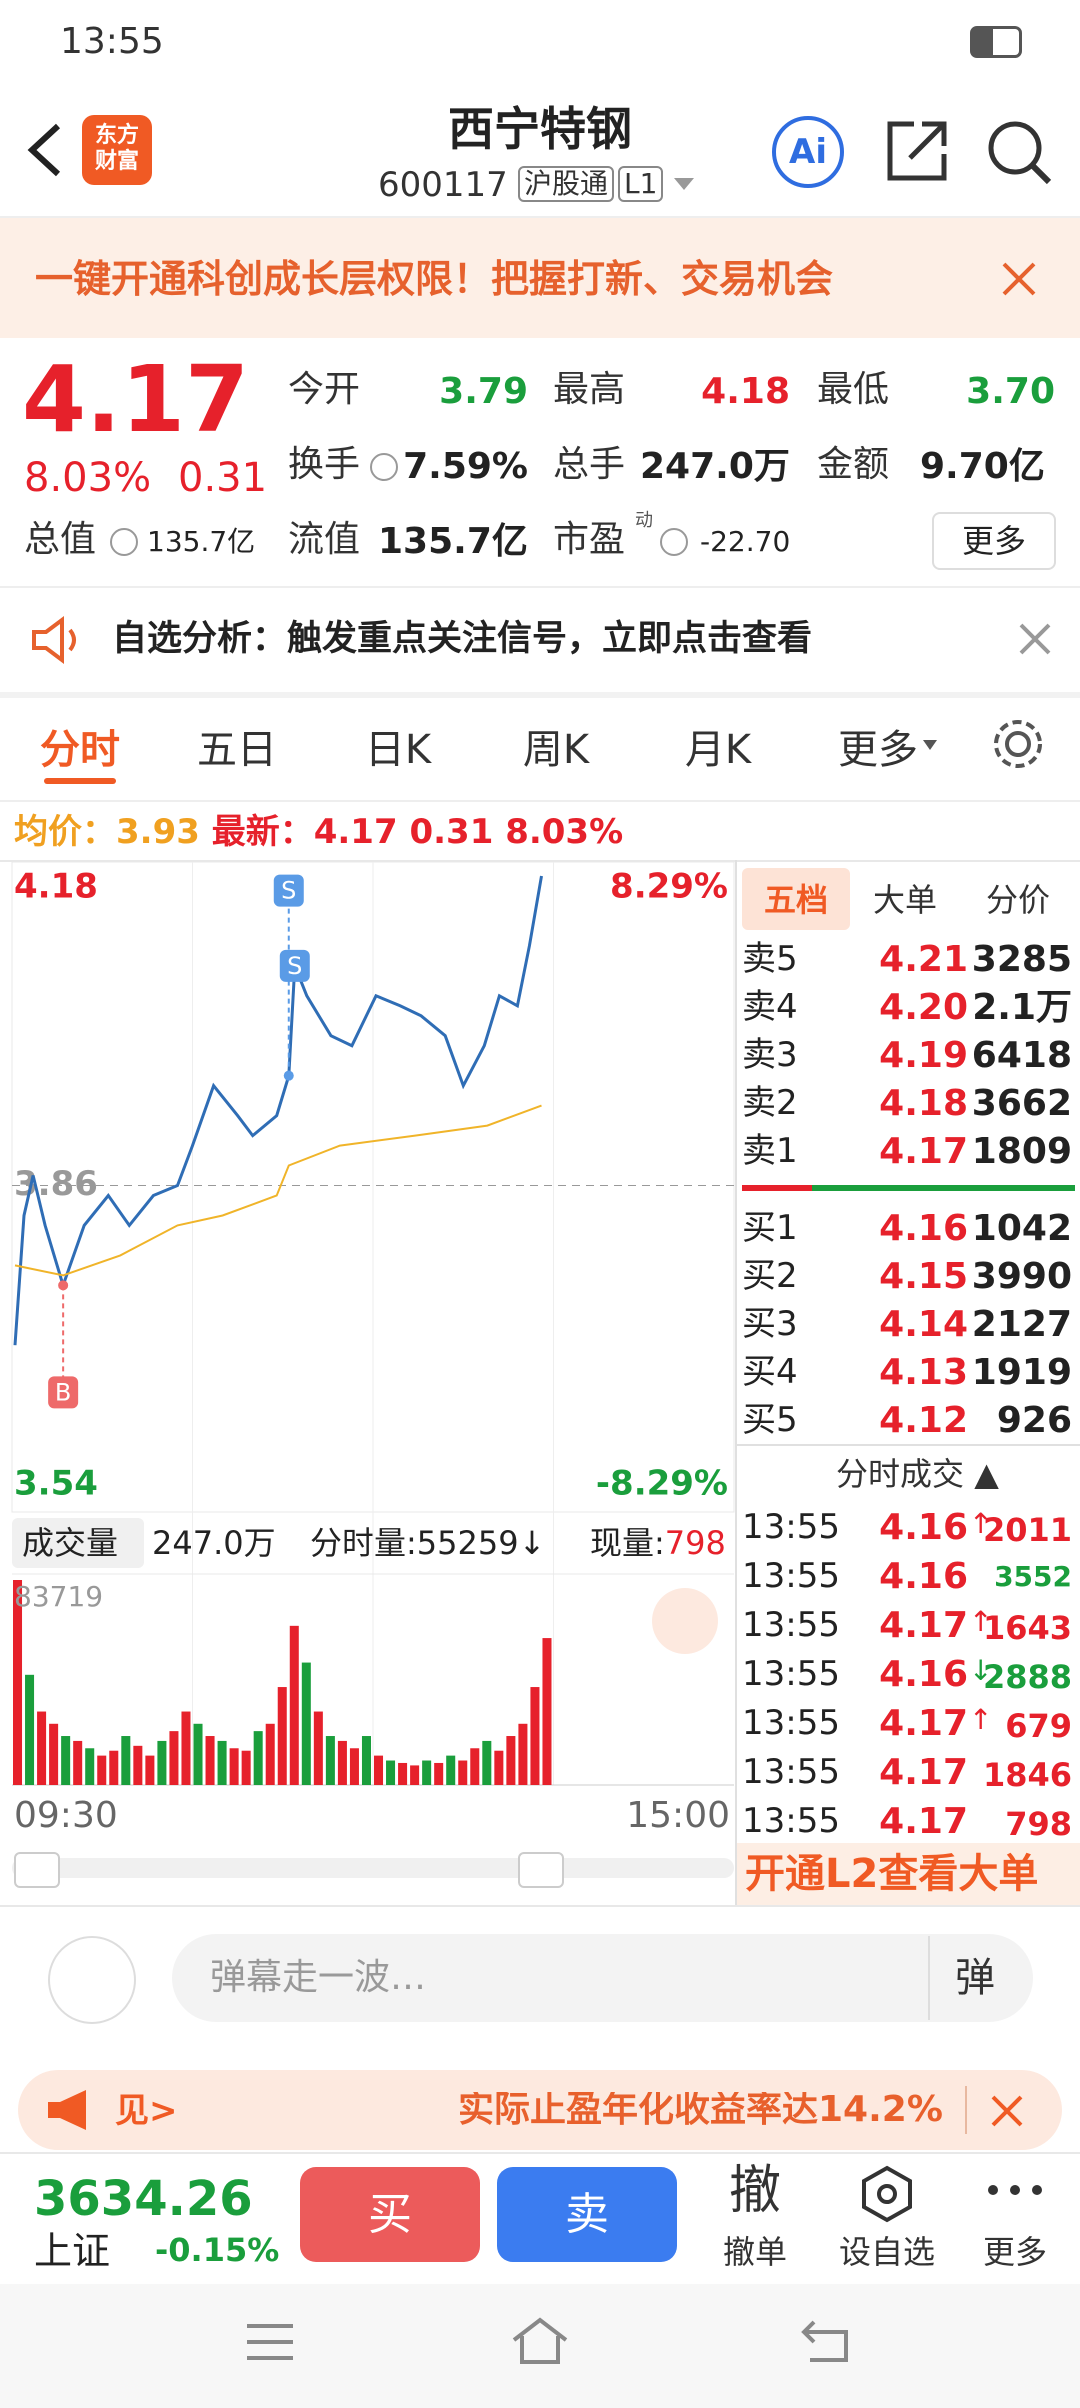 The image size is (1080, 2408). What do you see at coordinates (770, 1151) in the screenshot?
I see `book-label: 卖1` at bounding box center [770, 1151].